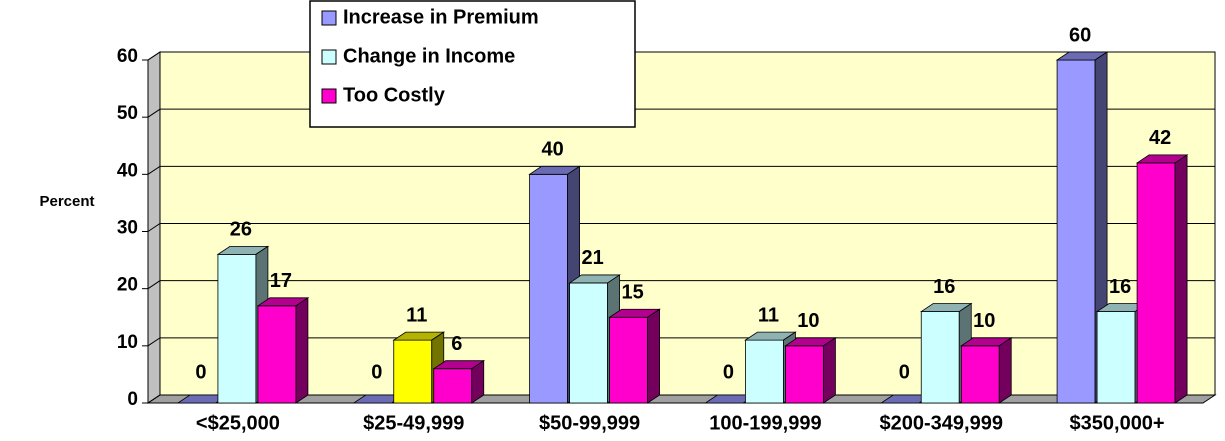  I want to click on data-label: 21, so click(592, 258).